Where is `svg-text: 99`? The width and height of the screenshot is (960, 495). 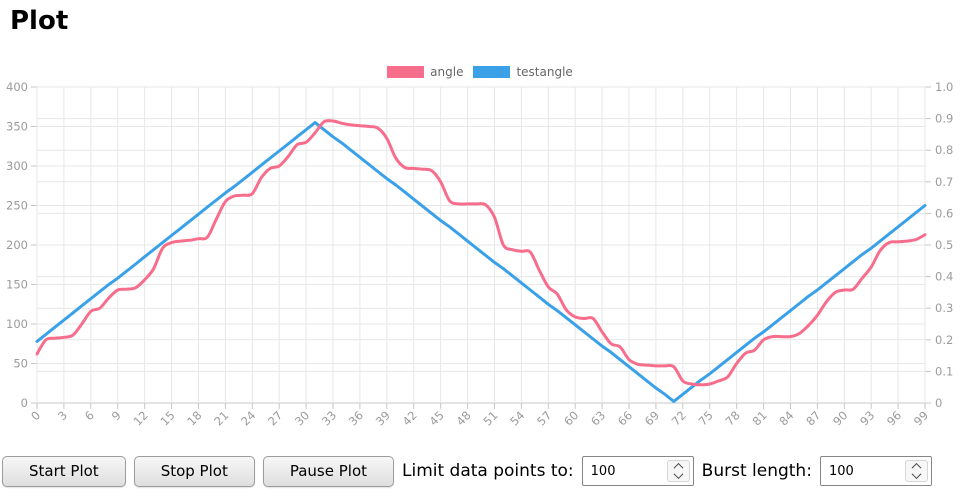 svg-text: 99 is located at coordinates (921, 418).